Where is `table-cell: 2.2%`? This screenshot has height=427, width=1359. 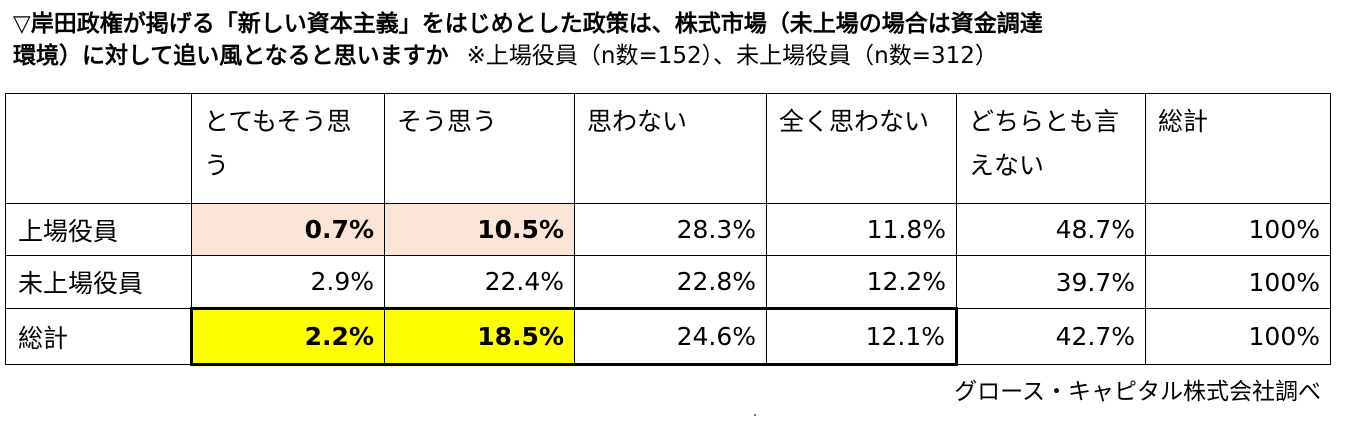 table-cell: 2.2% is located at coordinates (287, 336).